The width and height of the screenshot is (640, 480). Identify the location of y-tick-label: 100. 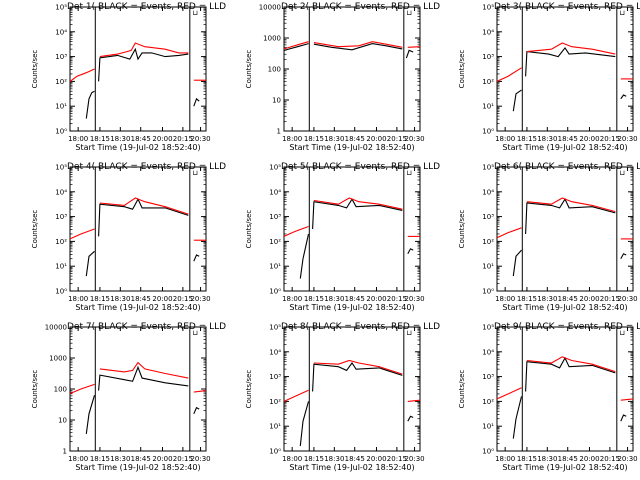
(274, 70).